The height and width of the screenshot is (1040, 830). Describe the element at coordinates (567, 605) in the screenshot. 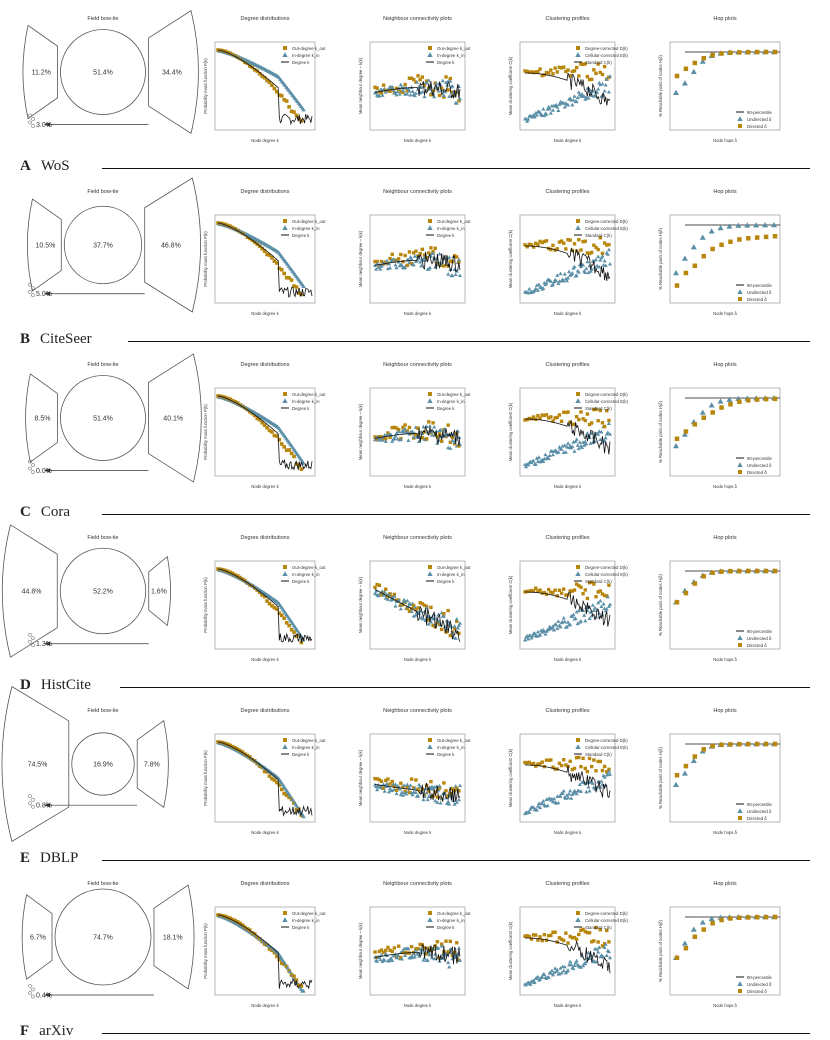

I see `clustering-plot-frame` at that location.